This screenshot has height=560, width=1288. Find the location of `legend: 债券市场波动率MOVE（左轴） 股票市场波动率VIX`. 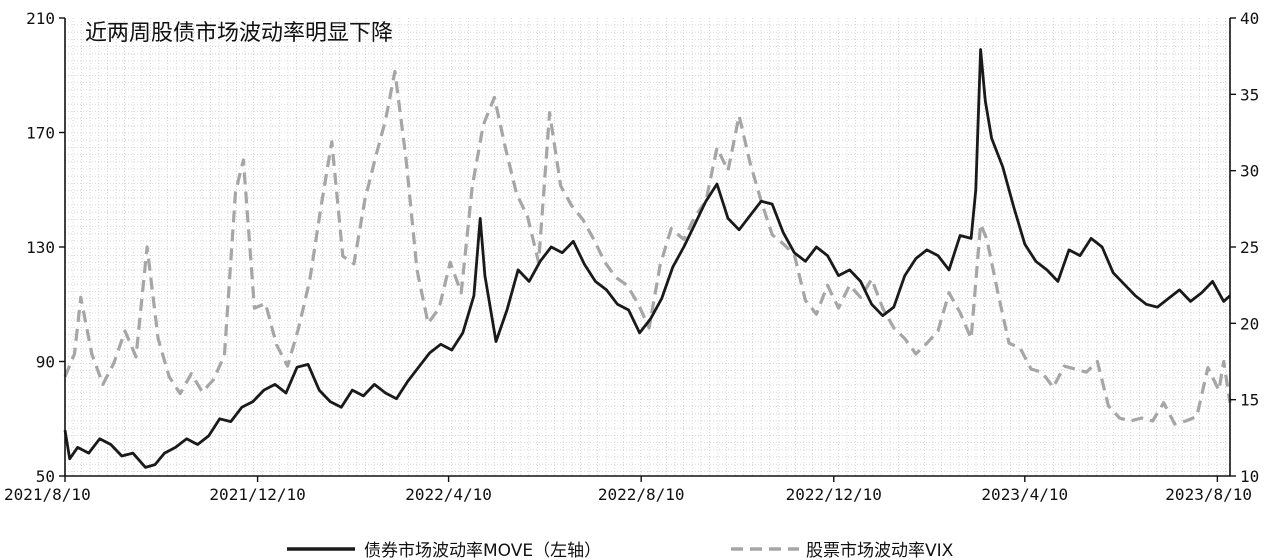

legend: 债券市场波动率MOVE（左轴） 股票市场波动率VIX is located at coordinates (620, 550).